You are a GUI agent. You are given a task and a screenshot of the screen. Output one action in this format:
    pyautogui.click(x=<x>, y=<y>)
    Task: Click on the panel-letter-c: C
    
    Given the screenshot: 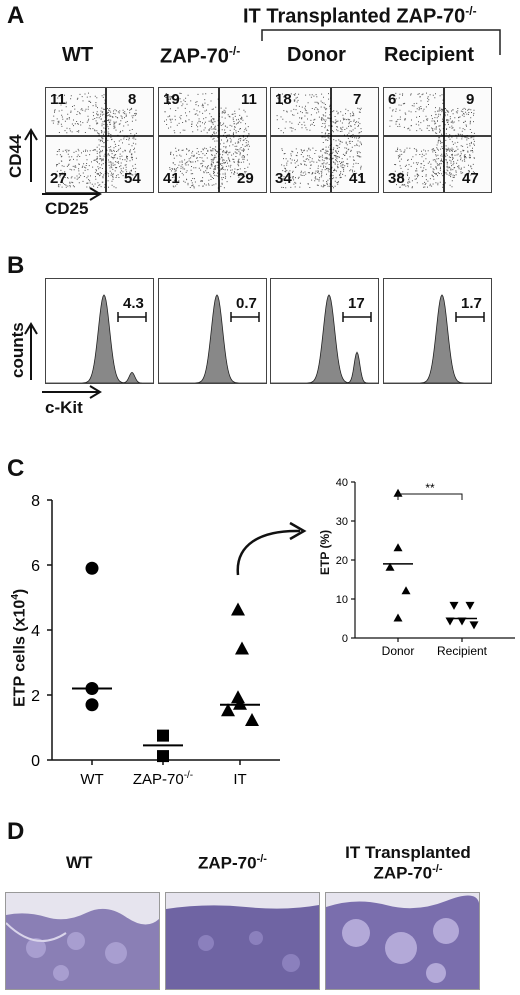 What is the action you would take?
    pyautogui.click(x=16, y=468)
    